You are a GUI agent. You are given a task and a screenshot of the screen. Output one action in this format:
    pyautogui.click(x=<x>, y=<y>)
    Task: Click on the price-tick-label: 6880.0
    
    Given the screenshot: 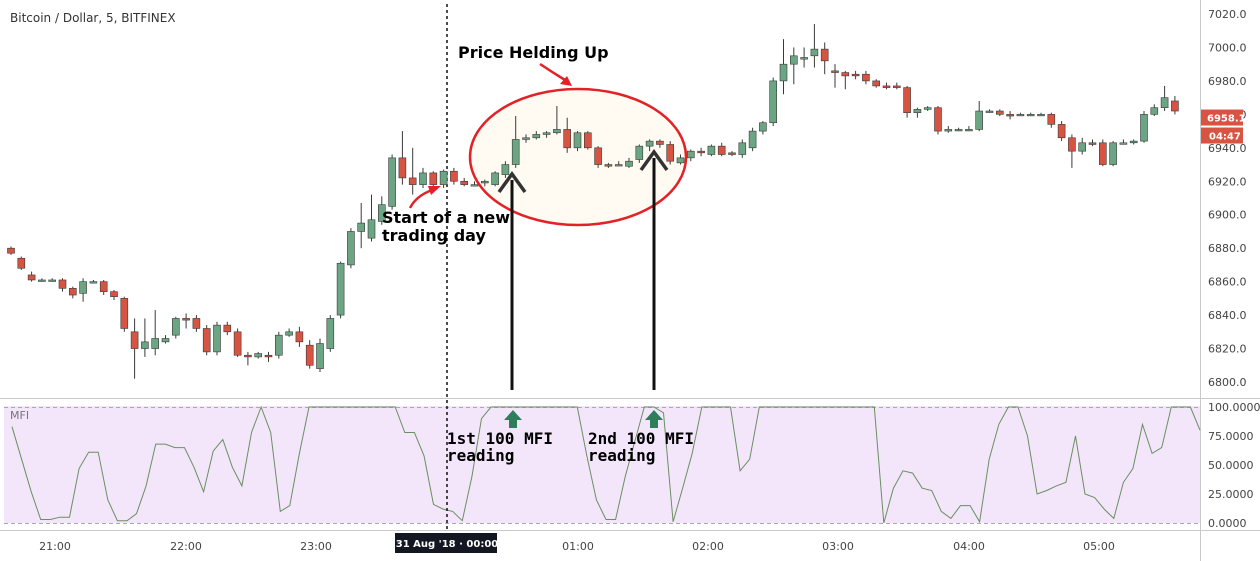 What is the action you would take?
    pyautogui.click(x=1227, y=248)
    